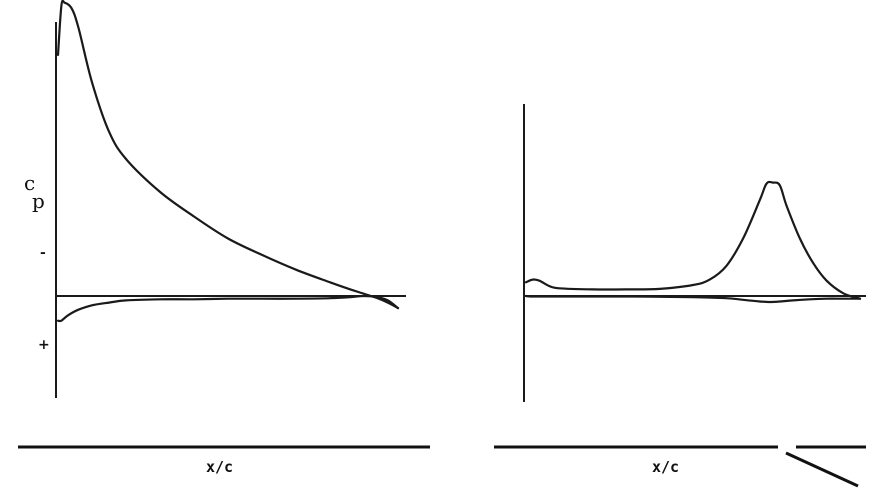  I want to click on left-x-label: x/c, so click(219, 467).